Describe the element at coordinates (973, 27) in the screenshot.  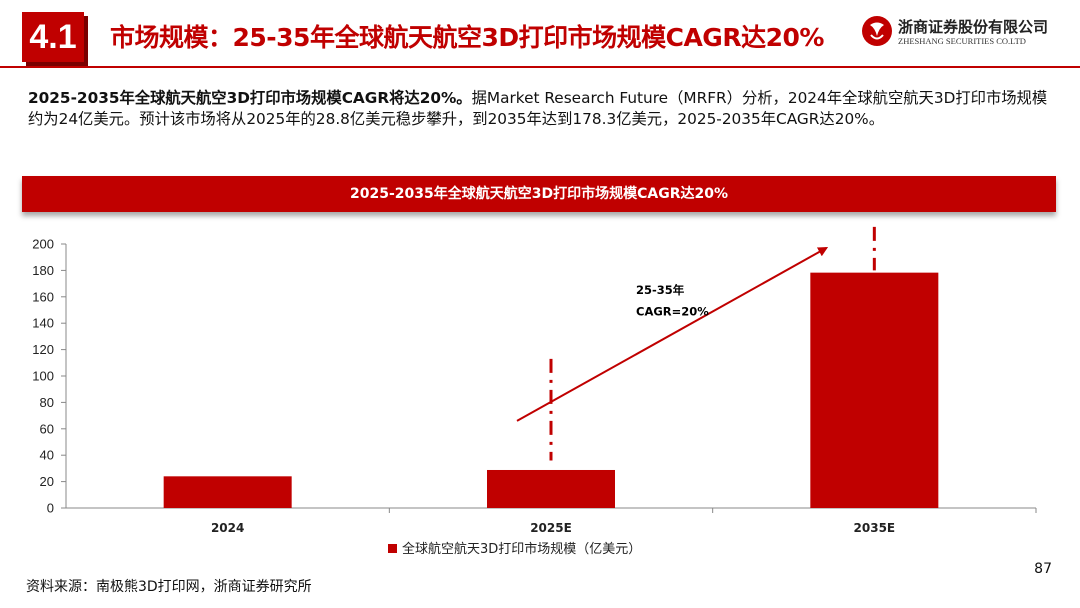
I see `logo-name-cn: 浙商证券股份有限公司` at that location.